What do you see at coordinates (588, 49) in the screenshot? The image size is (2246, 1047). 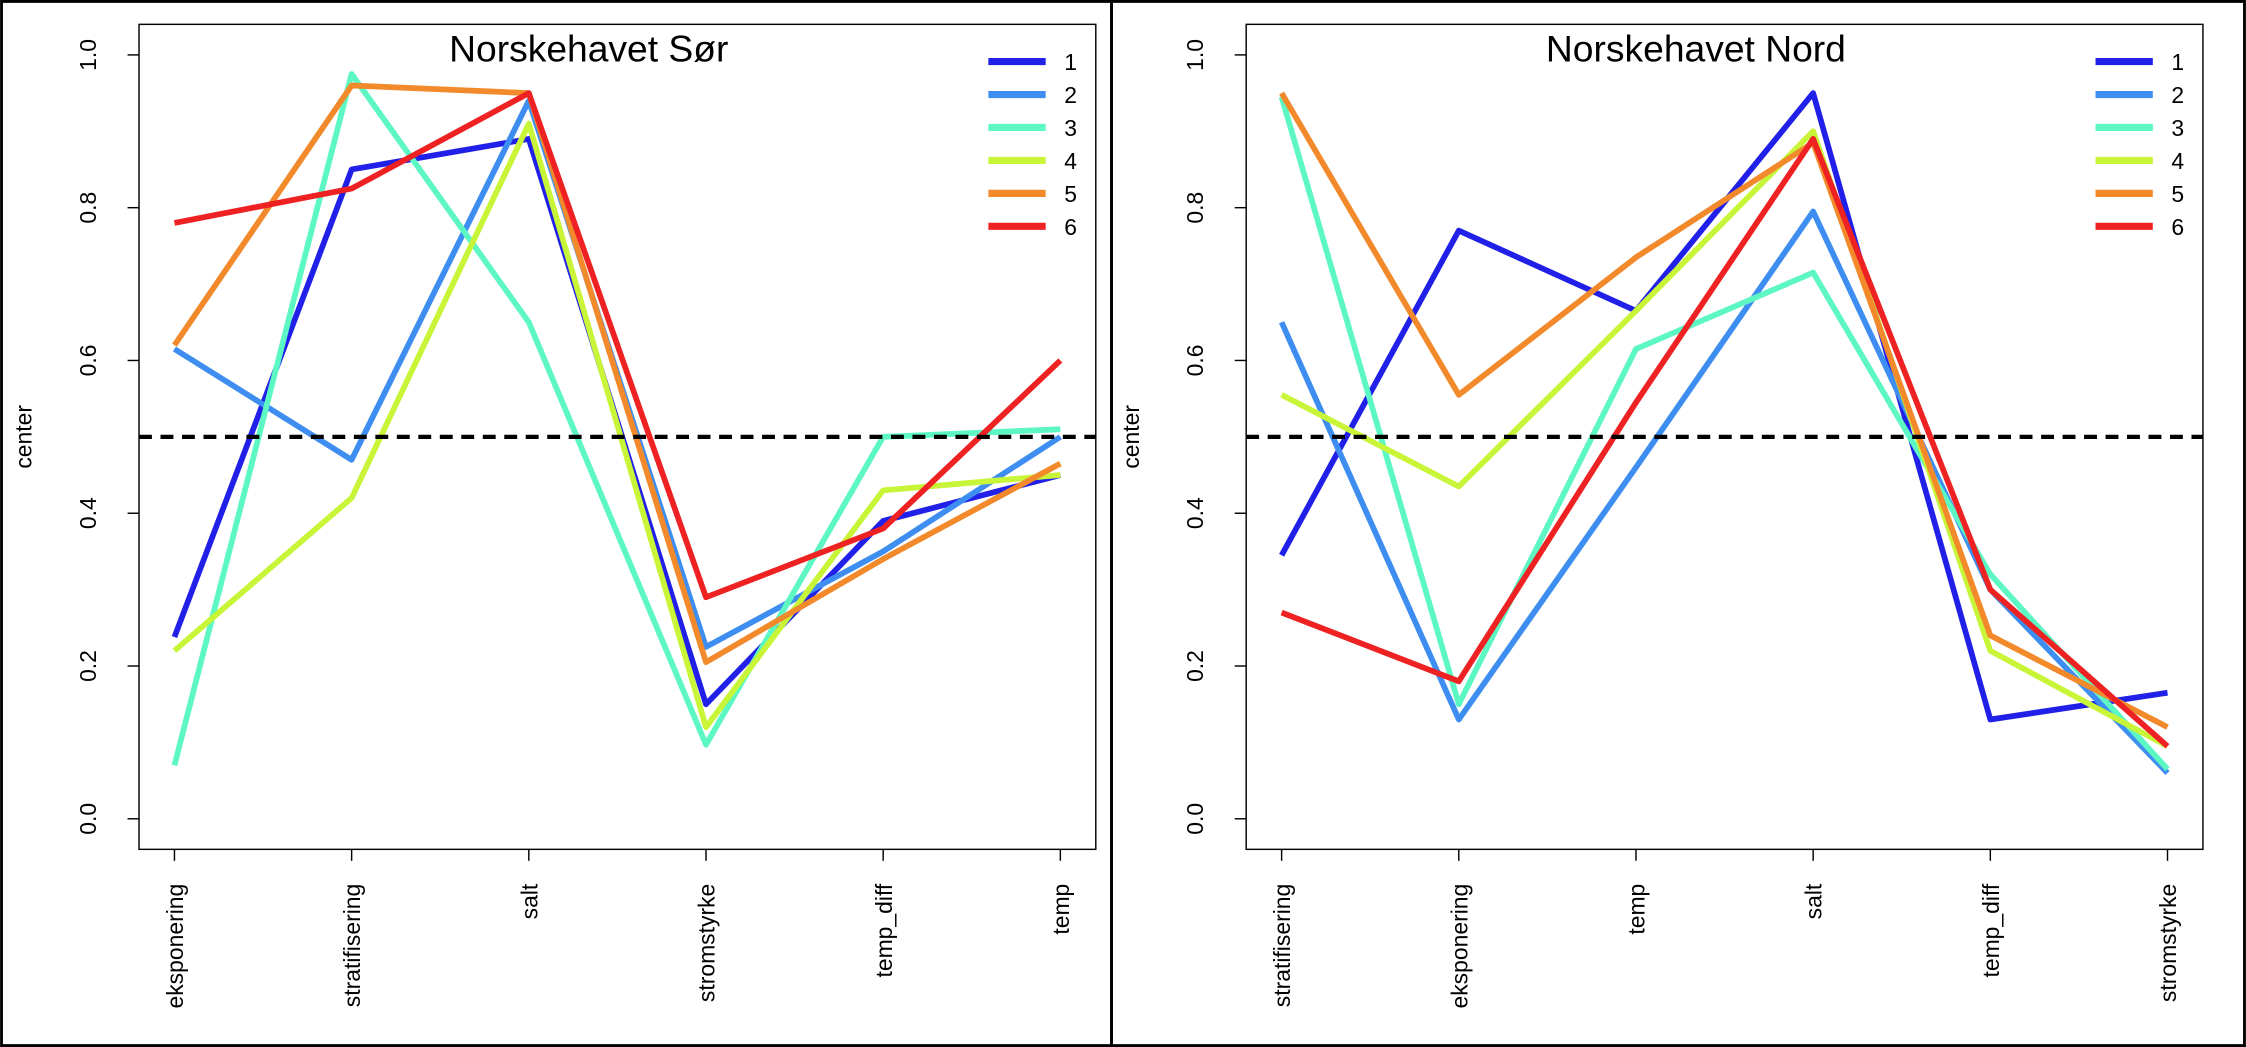 I see `chart-title: Norskehavet Sør` at bounding box center [588, 49].